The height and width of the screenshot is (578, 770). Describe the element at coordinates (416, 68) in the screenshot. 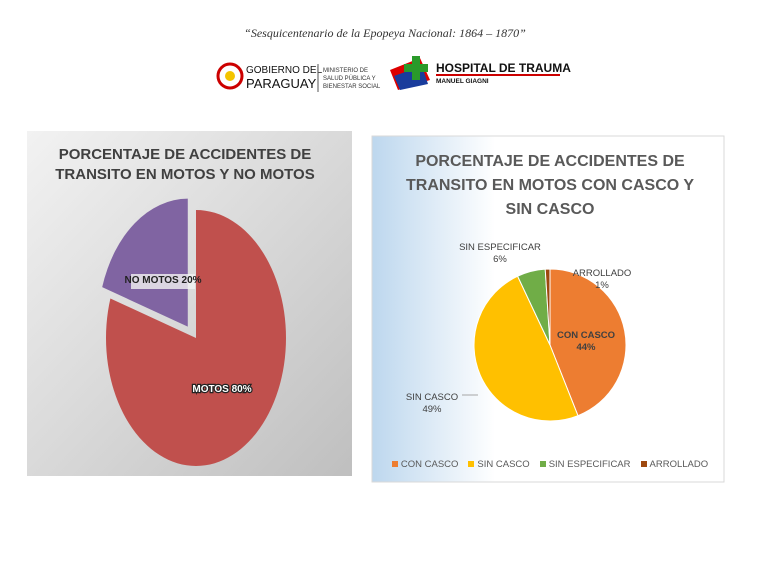

I see `hospital-cross` at that location.